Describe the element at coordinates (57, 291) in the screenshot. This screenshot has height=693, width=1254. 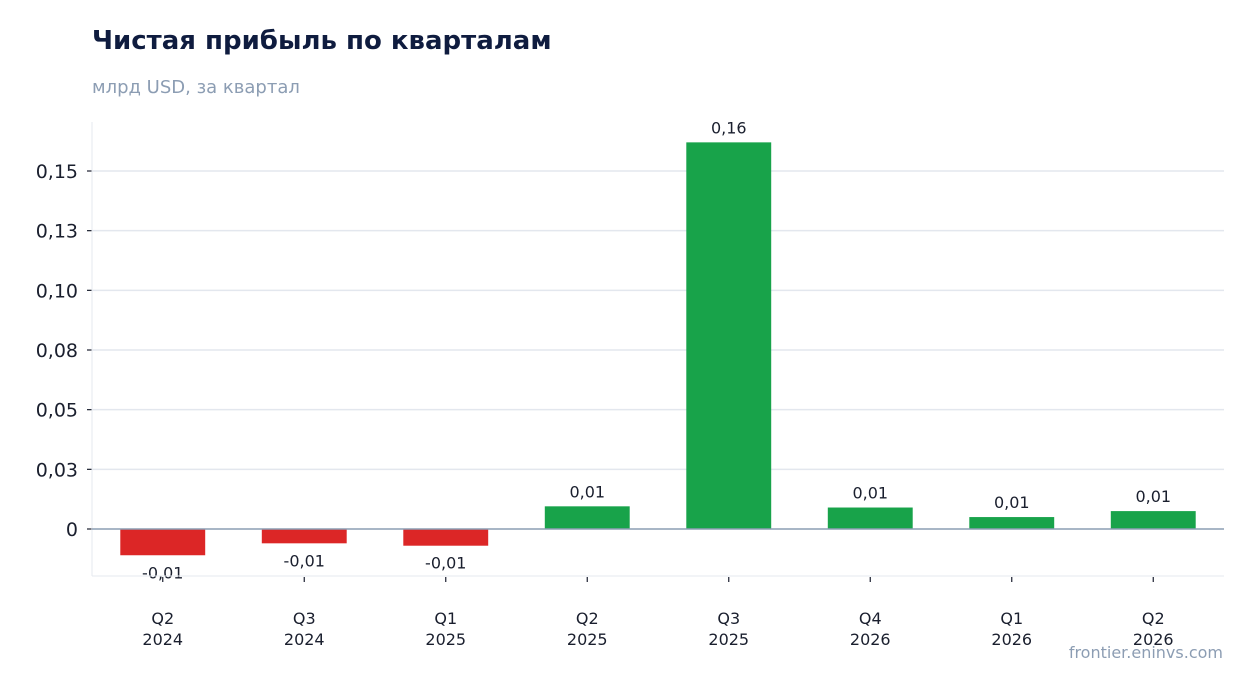
I see `y-tick-label: 0,10` at that location.